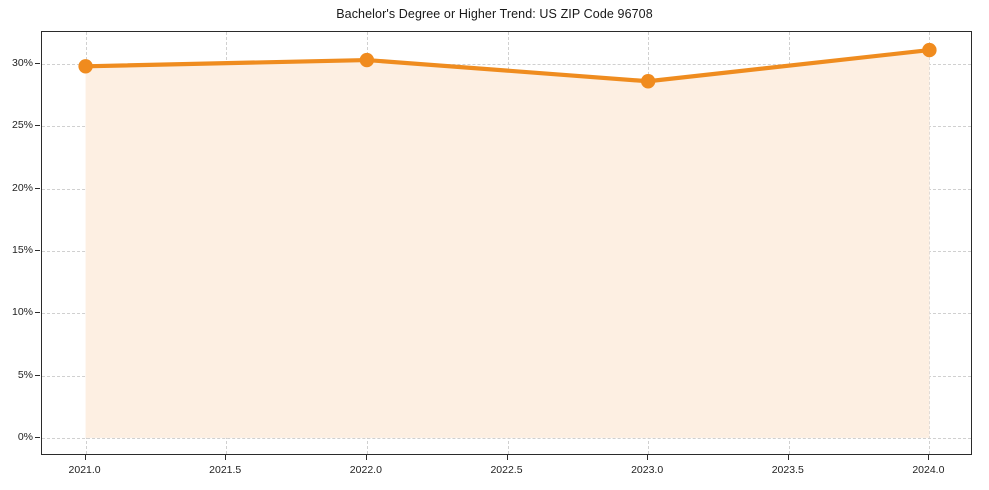  What do you see at coordinates (22, 62) in the screenshot?
I see `y-axis-tick-label: 30%` at bounding box center [22, 62].